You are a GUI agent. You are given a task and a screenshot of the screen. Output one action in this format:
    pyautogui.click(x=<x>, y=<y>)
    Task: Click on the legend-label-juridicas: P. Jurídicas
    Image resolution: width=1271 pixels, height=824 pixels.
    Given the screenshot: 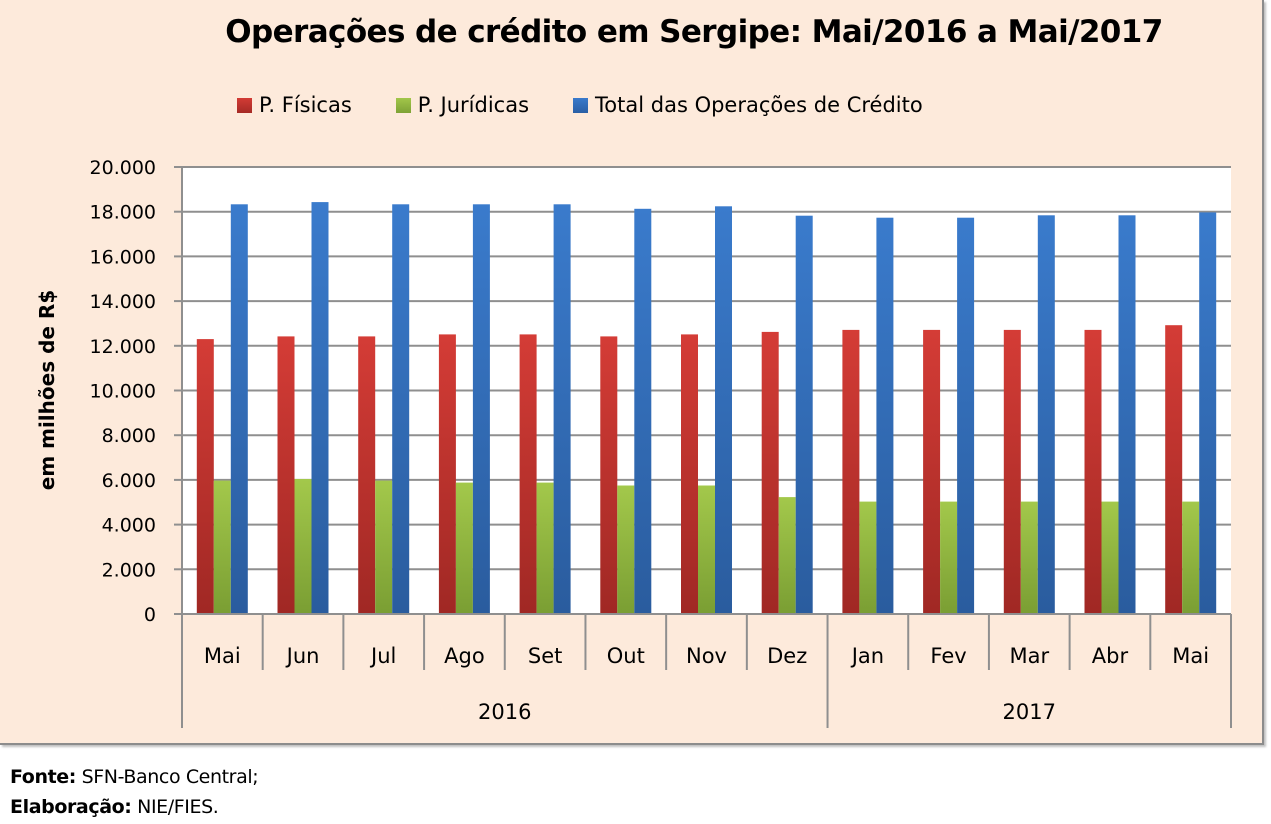 What is the action you would take?
    pyautogui.click(x=473, y=105)
    